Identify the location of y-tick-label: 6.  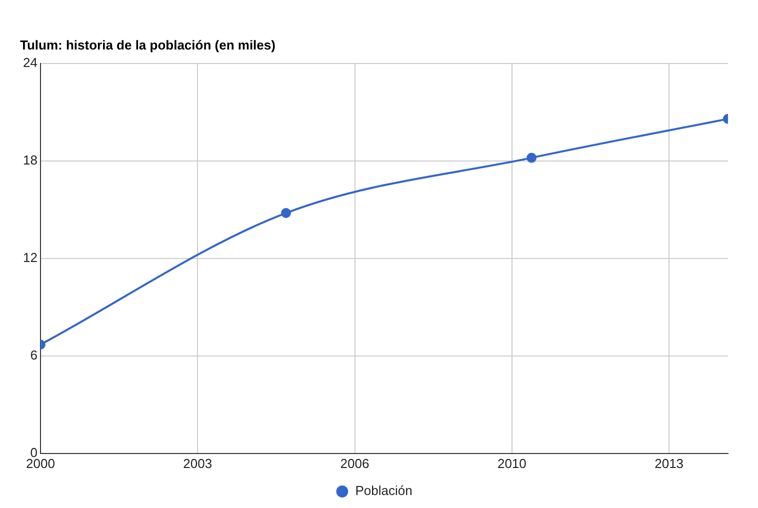
(34, 355).